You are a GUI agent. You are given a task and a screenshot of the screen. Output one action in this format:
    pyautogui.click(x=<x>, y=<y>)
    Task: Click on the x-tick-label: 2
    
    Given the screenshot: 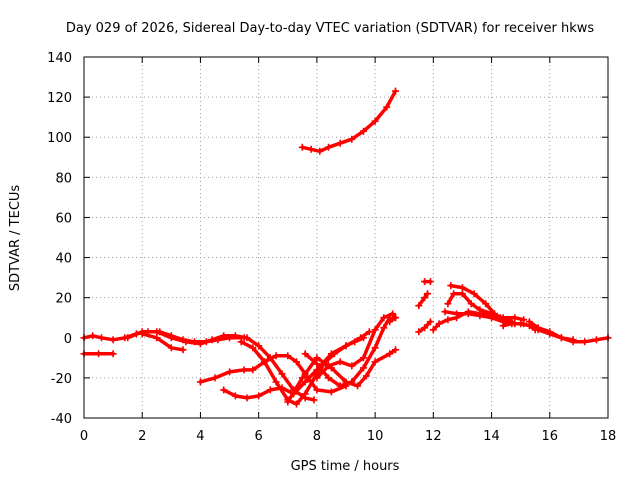 What is the action you would take?
    pyautogui.click(x=142, y=436)
    